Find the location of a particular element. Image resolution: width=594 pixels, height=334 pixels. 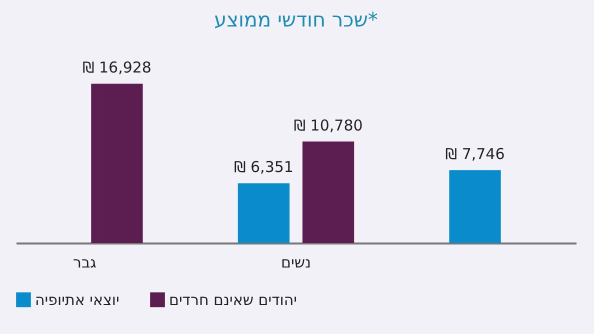

x-tick-label: גבר is located at coordinates (84, 263).